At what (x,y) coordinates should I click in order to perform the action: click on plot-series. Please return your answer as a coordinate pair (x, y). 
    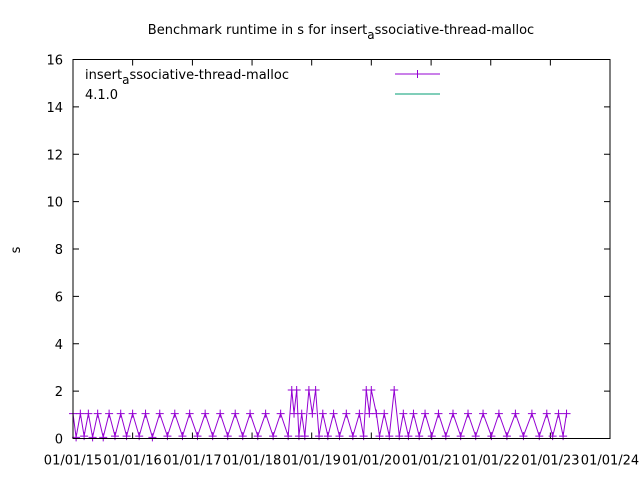
    Looking at the image, I should click on (320, 413).